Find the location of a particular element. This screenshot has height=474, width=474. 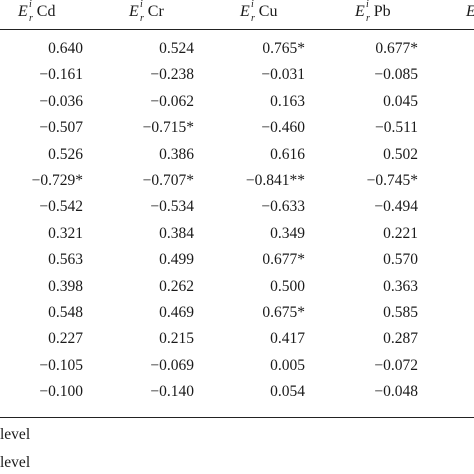

table-row: 0.227 0.215 0.417 0.287 is located at coordinates (237, 339).